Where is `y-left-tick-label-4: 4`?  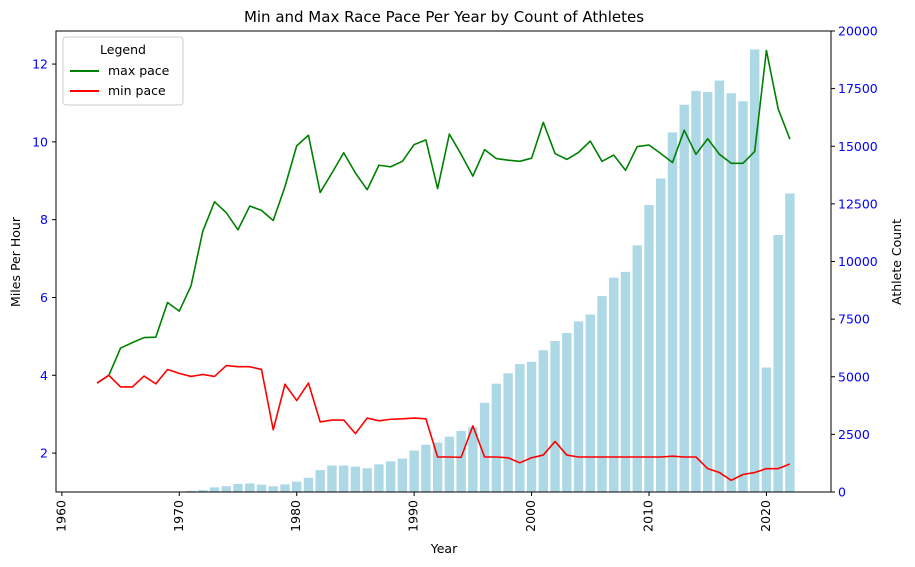
y-left-tick-label-4: 4 is located at coordinates (44, 375).